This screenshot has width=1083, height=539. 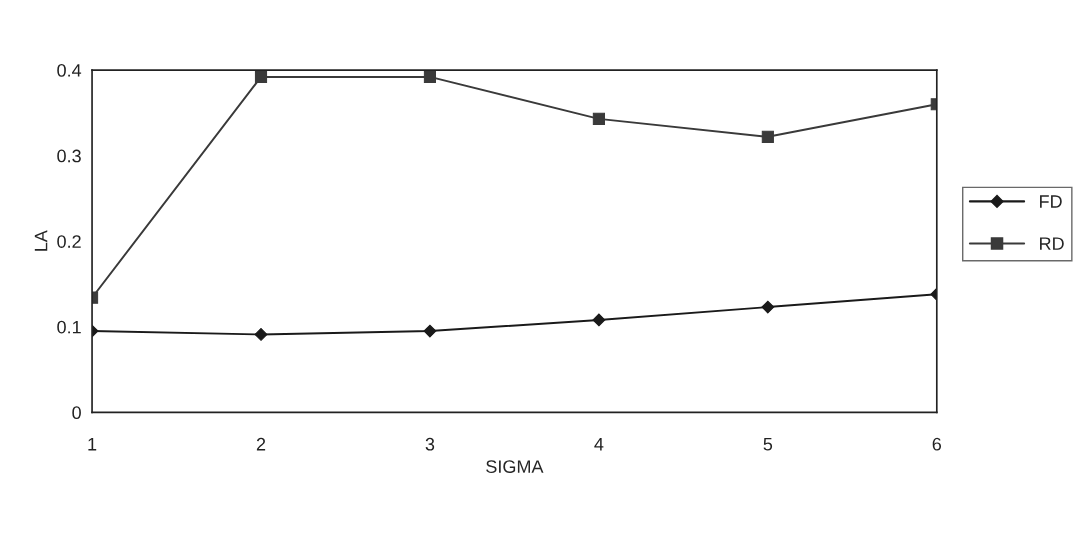 What do you see at coordinates (430, 444) in the screenshot?
I see `x-tick-label: 3` at bounding box center [430, 444].